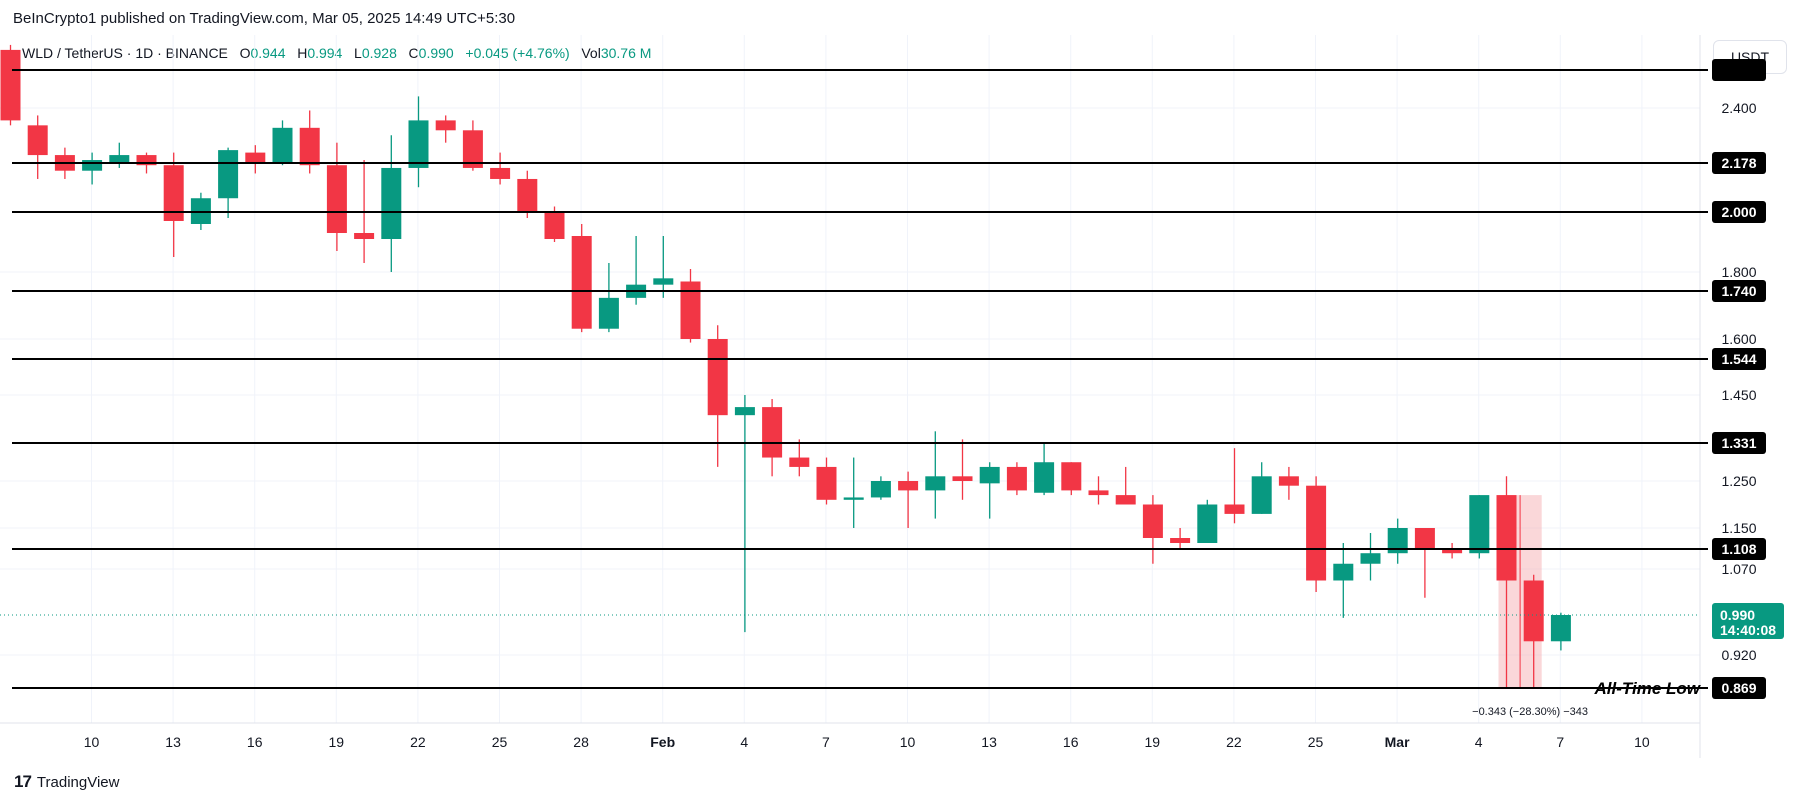 The image size is (1804, 803). Describe the element at coordinates (23, 781) in the screenshot. I see `tradingview-logo-icon: 17` at that location.